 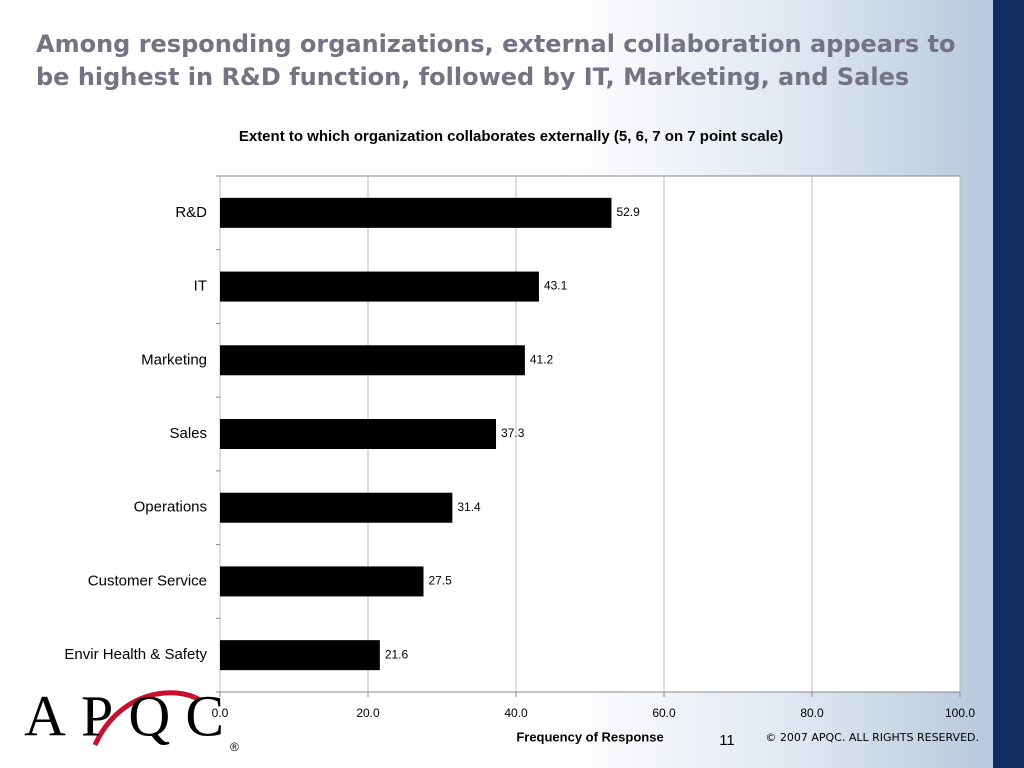 What do you see at coordinates (542, 359) in the screenshot?
I see `value-label: 41.2` at bounding box center [542, 359].